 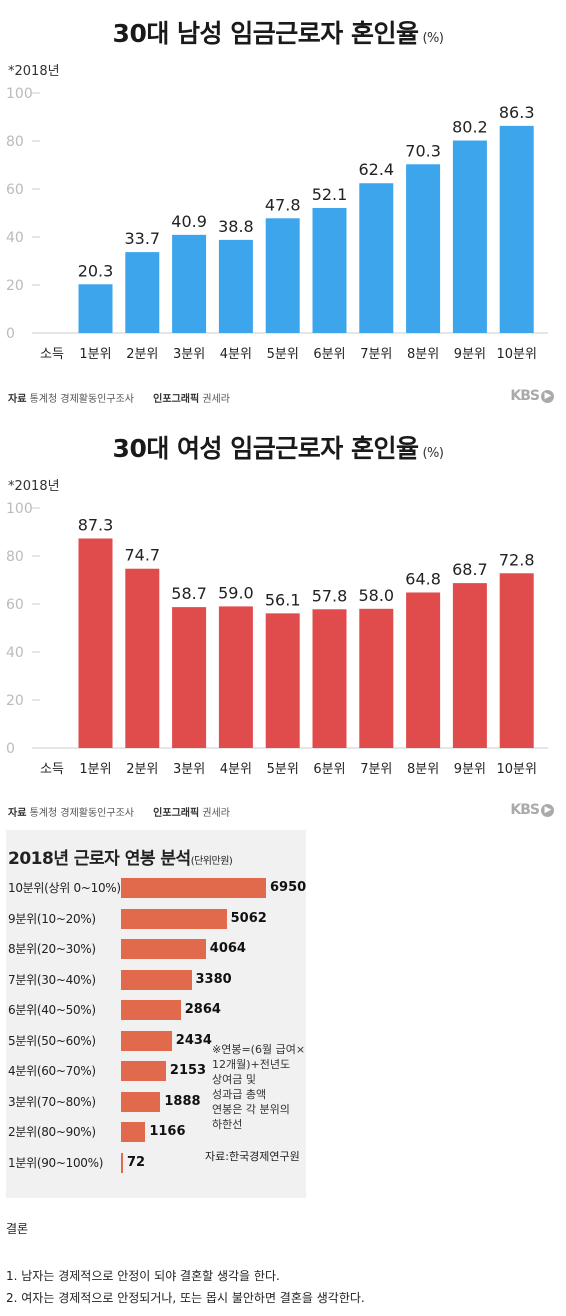 What do you see at coordinates (189, 354) in the screenshot?
I see `x-tick-label: 3분위` at bounding box center [189, 354].